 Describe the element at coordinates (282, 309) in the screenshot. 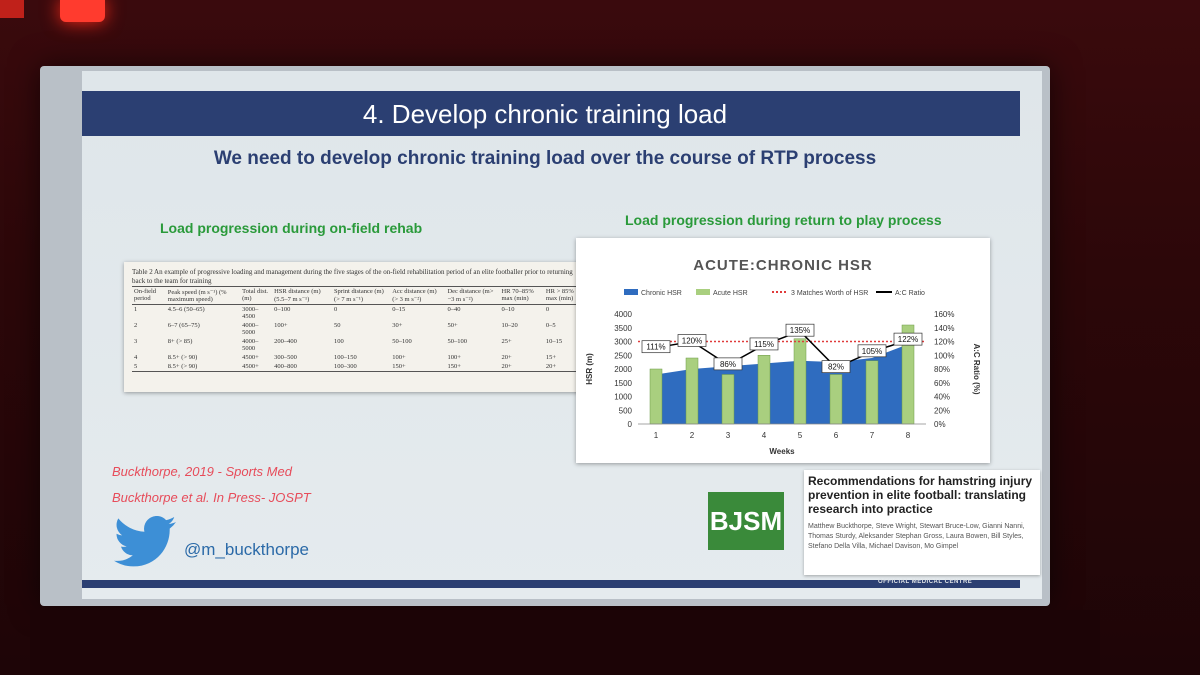

I see `table-cell: 0–100` at that location.